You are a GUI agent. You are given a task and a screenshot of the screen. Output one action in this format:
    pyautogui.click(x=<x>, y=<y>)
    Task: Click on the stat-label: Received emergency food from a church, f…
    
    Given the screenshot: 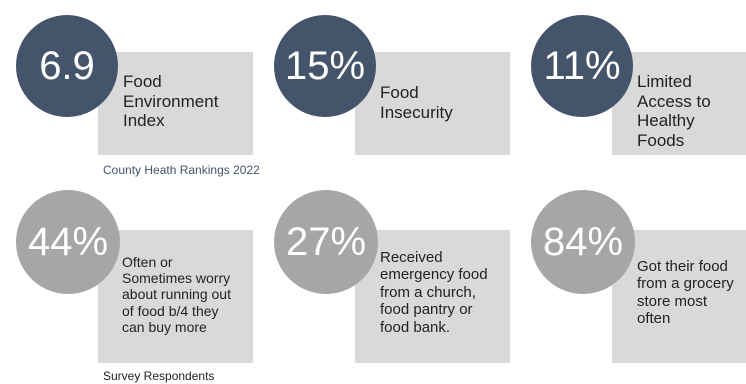 What is the action you would take?
    pyautogui.click(x=434, y=292)
    